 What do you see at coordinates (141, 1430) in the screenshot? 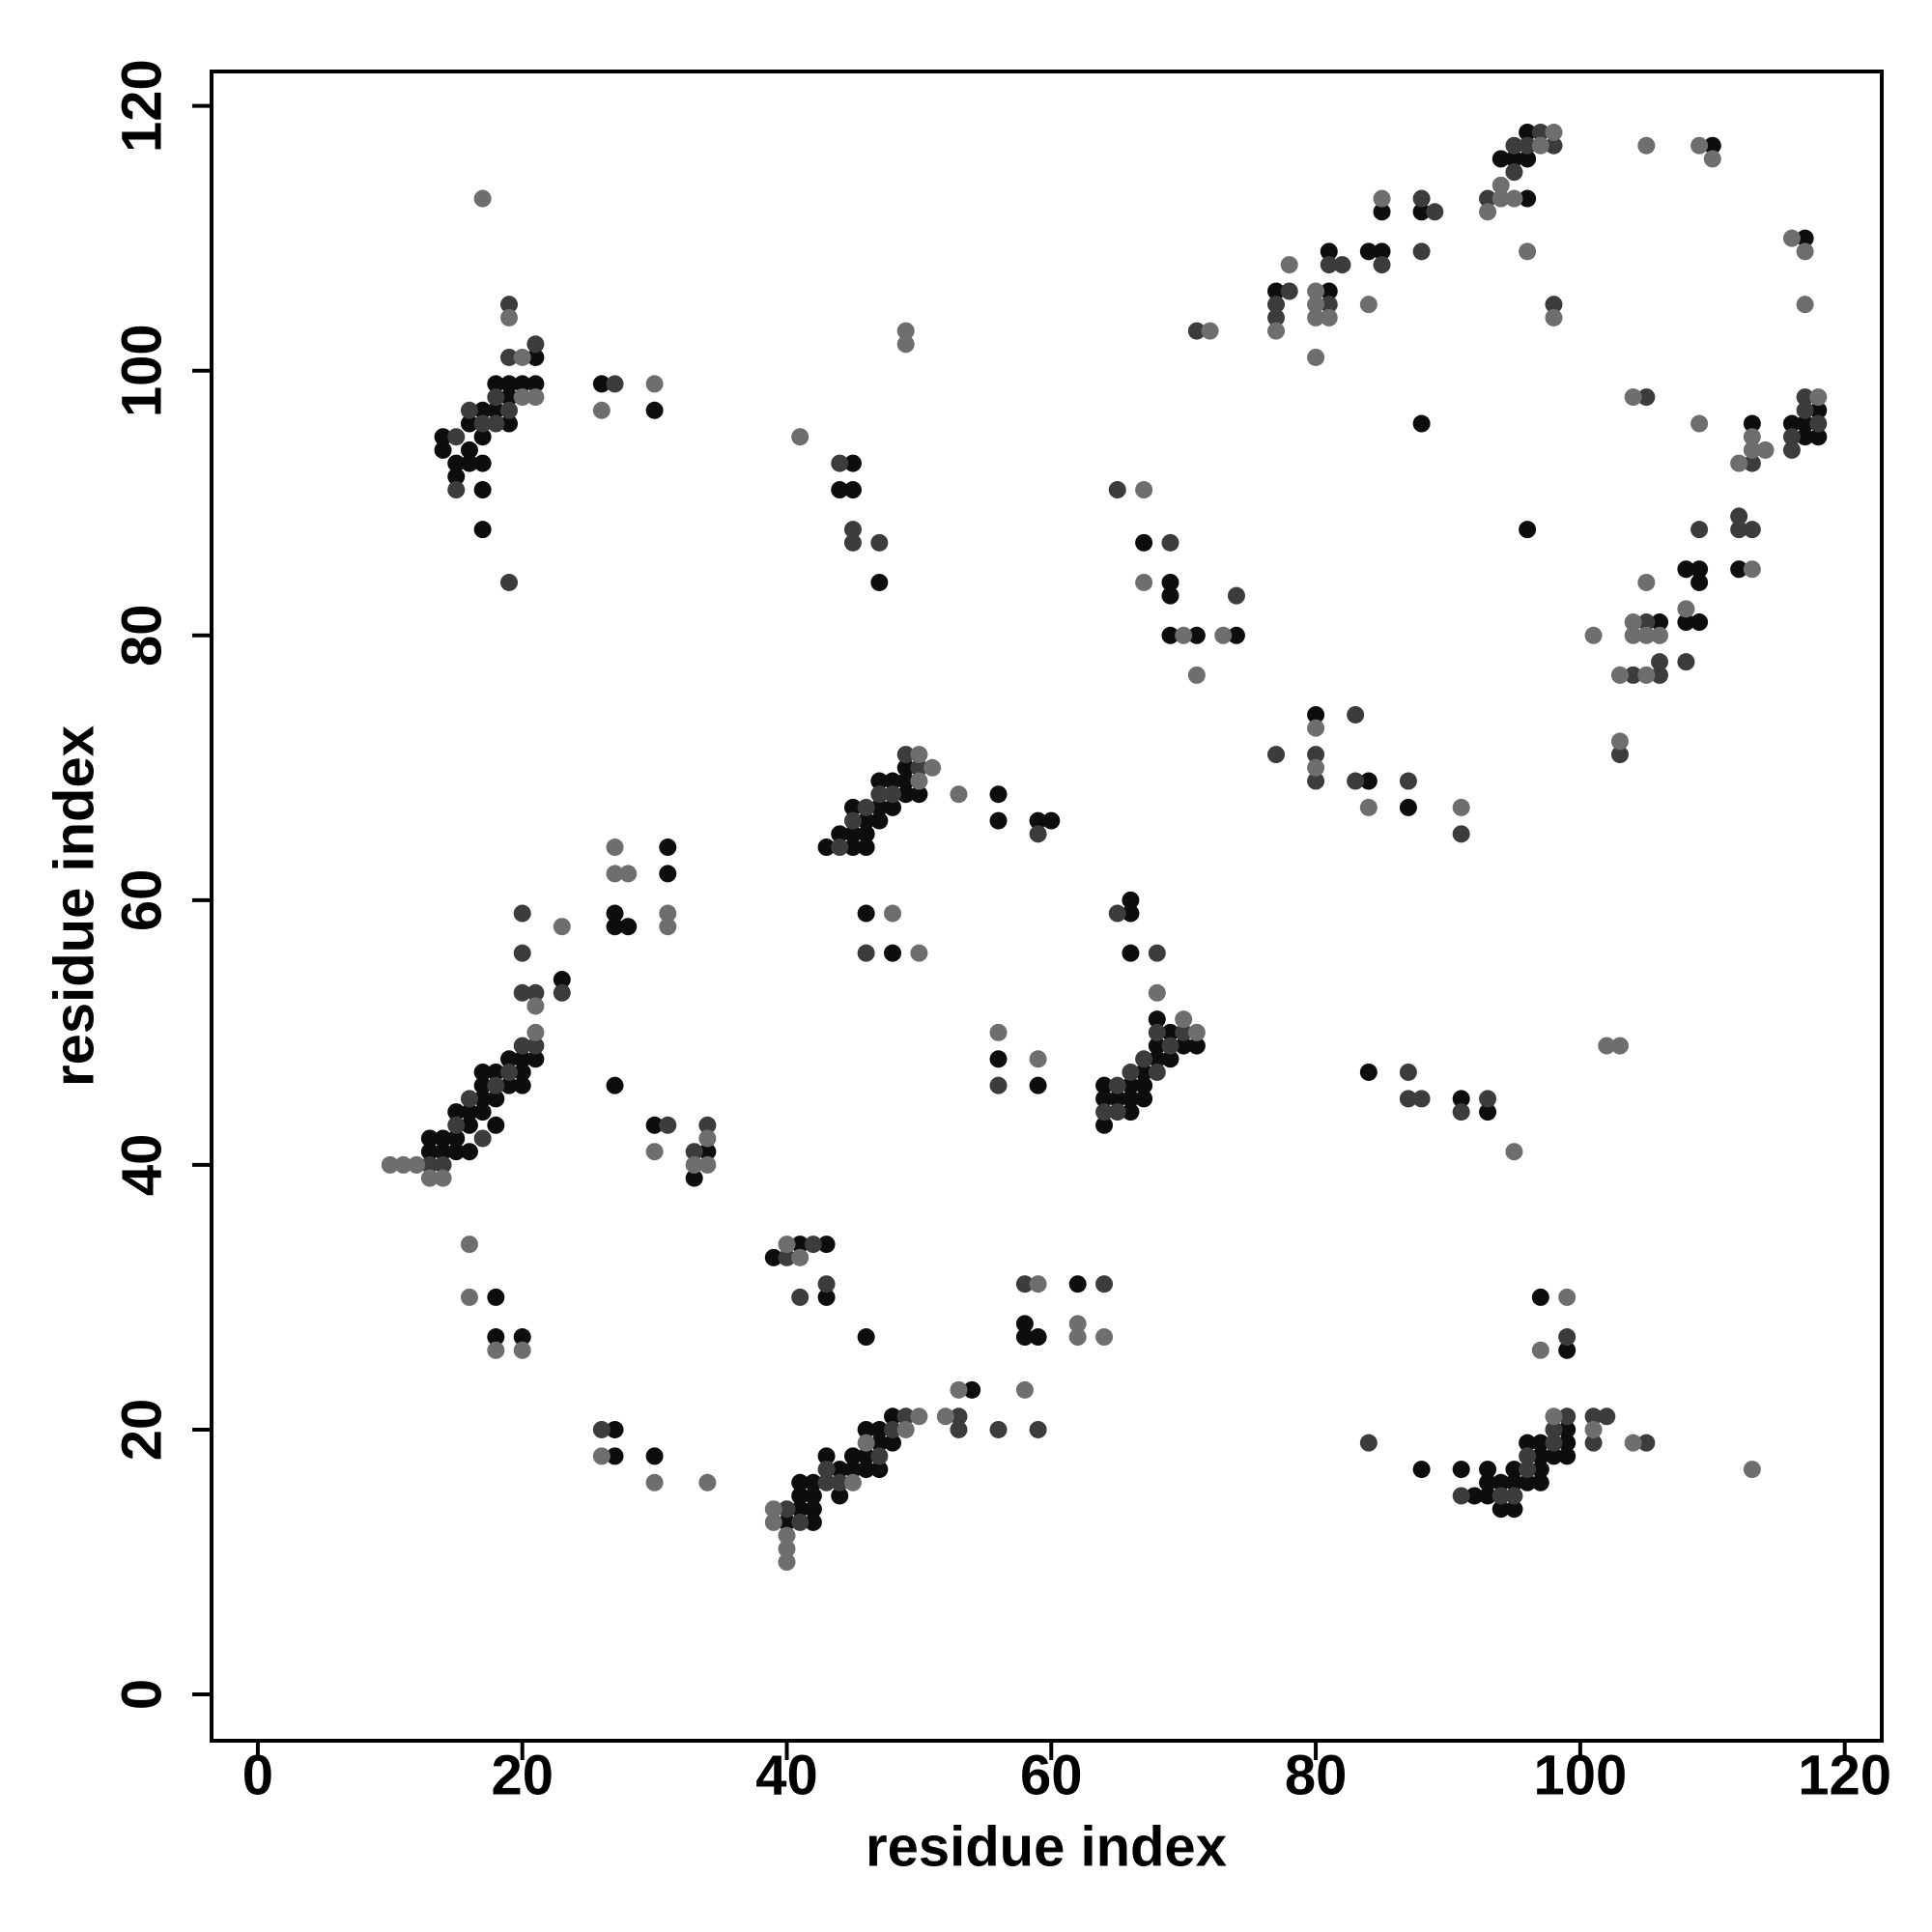
I see `y-tick-label: 20` at bounding box center [141, 1430].